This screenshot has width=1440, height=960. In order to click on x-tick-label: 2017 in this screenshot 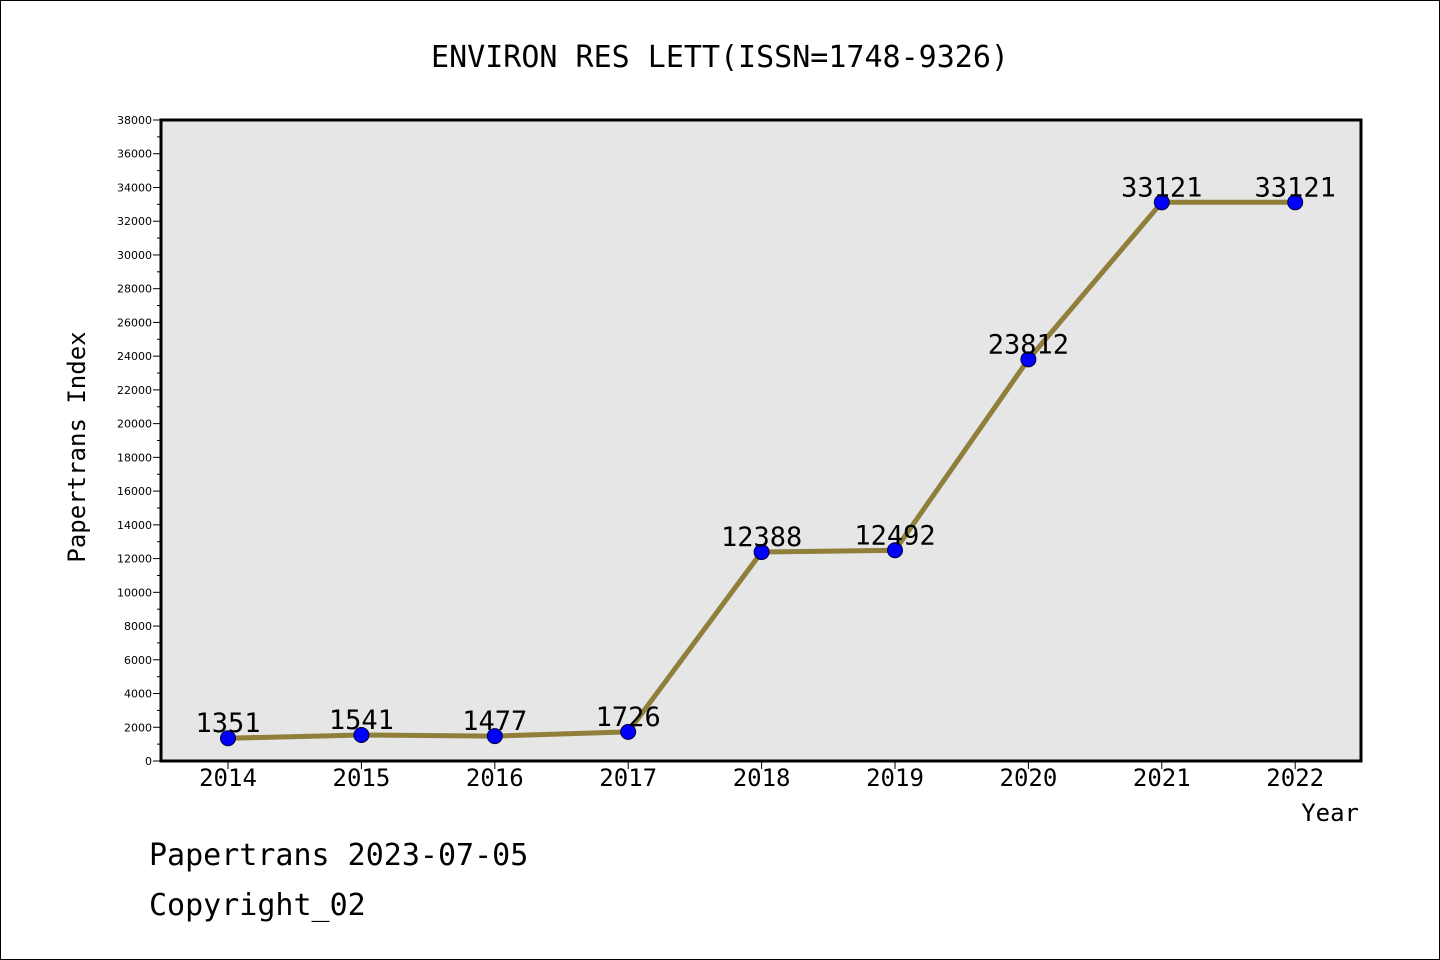, I will do `click(628, 778)`.